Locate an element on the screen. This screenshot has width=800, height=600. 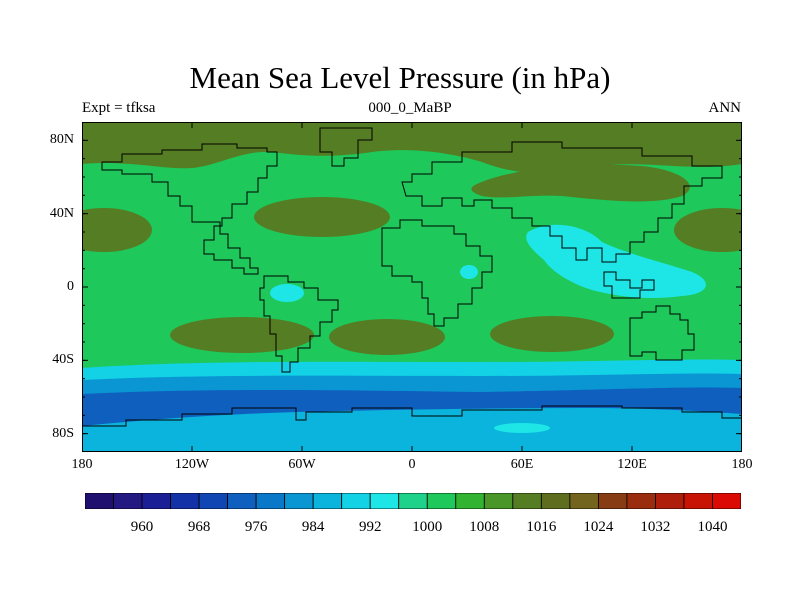
coastline-south-america is located at coordinates (299, 324).